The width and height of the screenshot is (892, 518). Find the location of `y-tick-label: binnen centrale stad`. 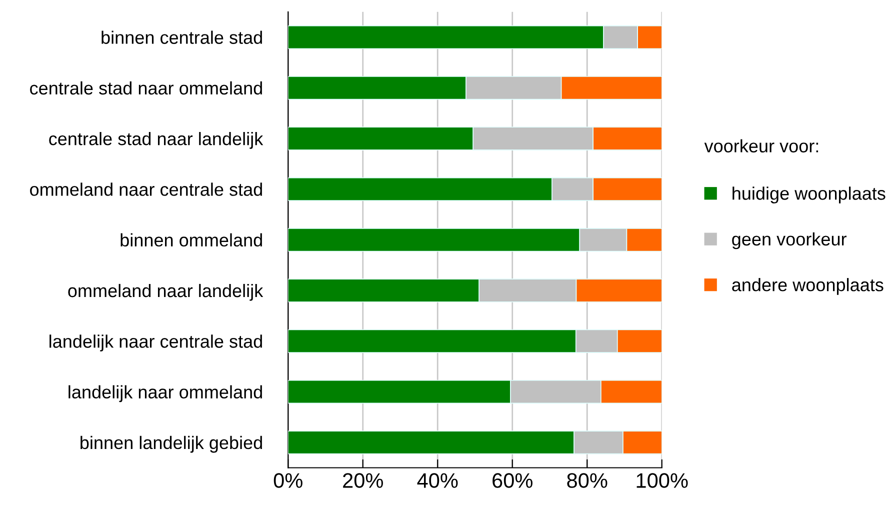

y-tick-label: binnen centrale stad is located at coordinates (182, 37).